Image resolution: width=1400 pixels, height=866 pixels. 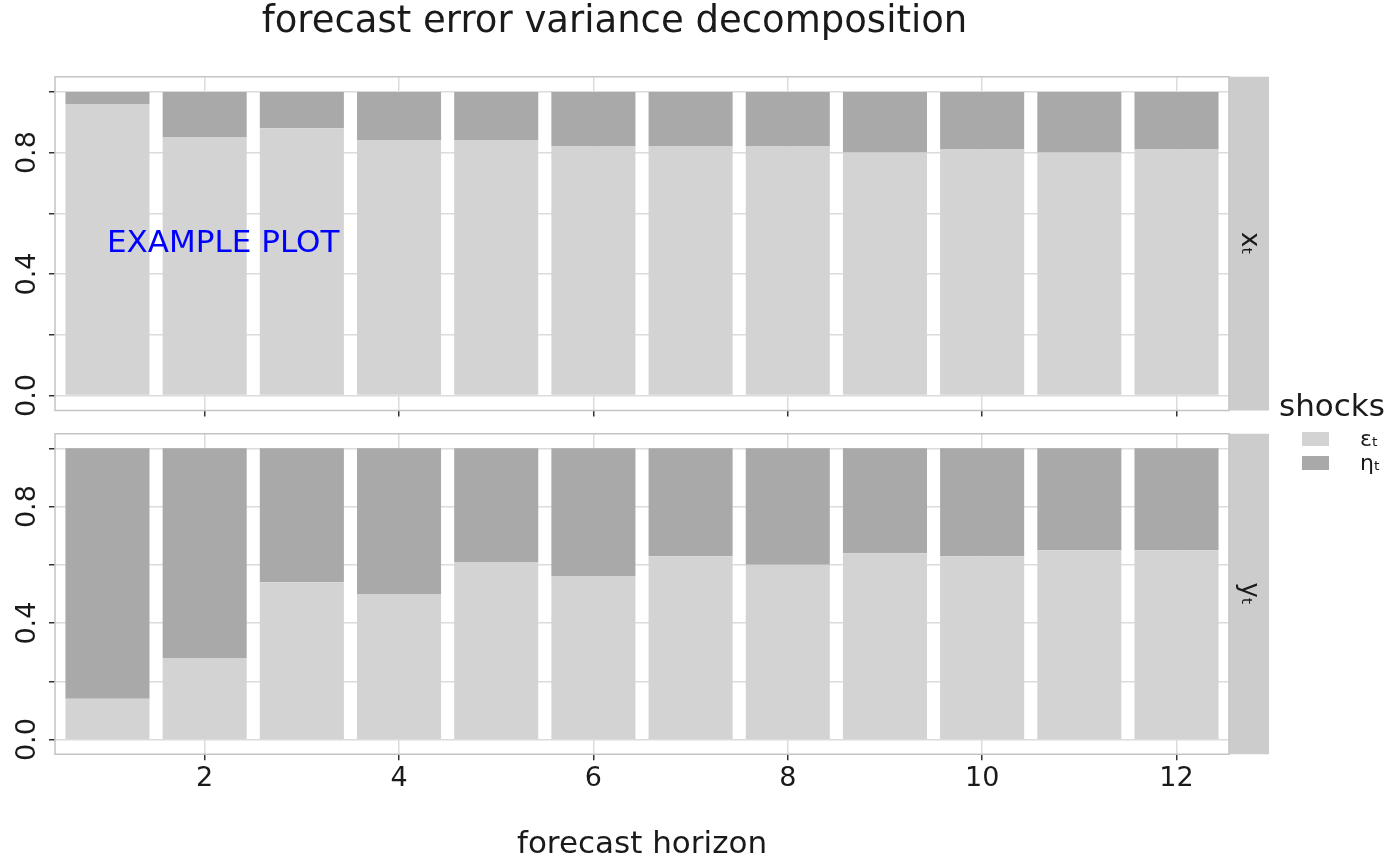 I want to click on x-tick-label: 4, so click(x=399, y=777).